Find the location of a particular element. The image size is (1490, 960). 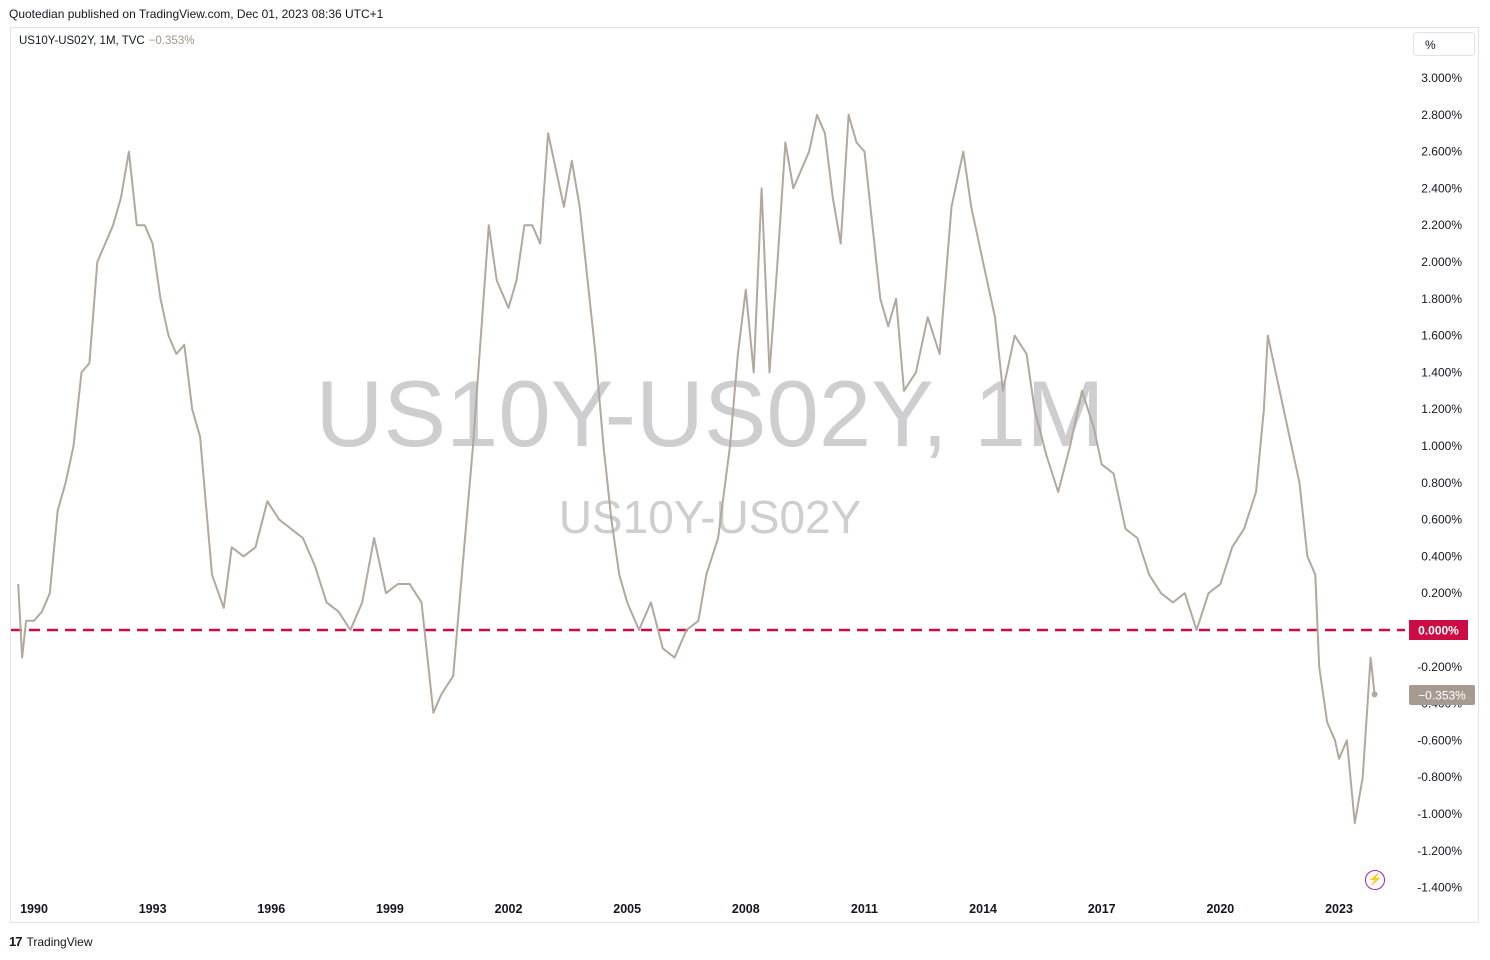

y-tick-label: 1.200% is located at coordinates (1441, 409).